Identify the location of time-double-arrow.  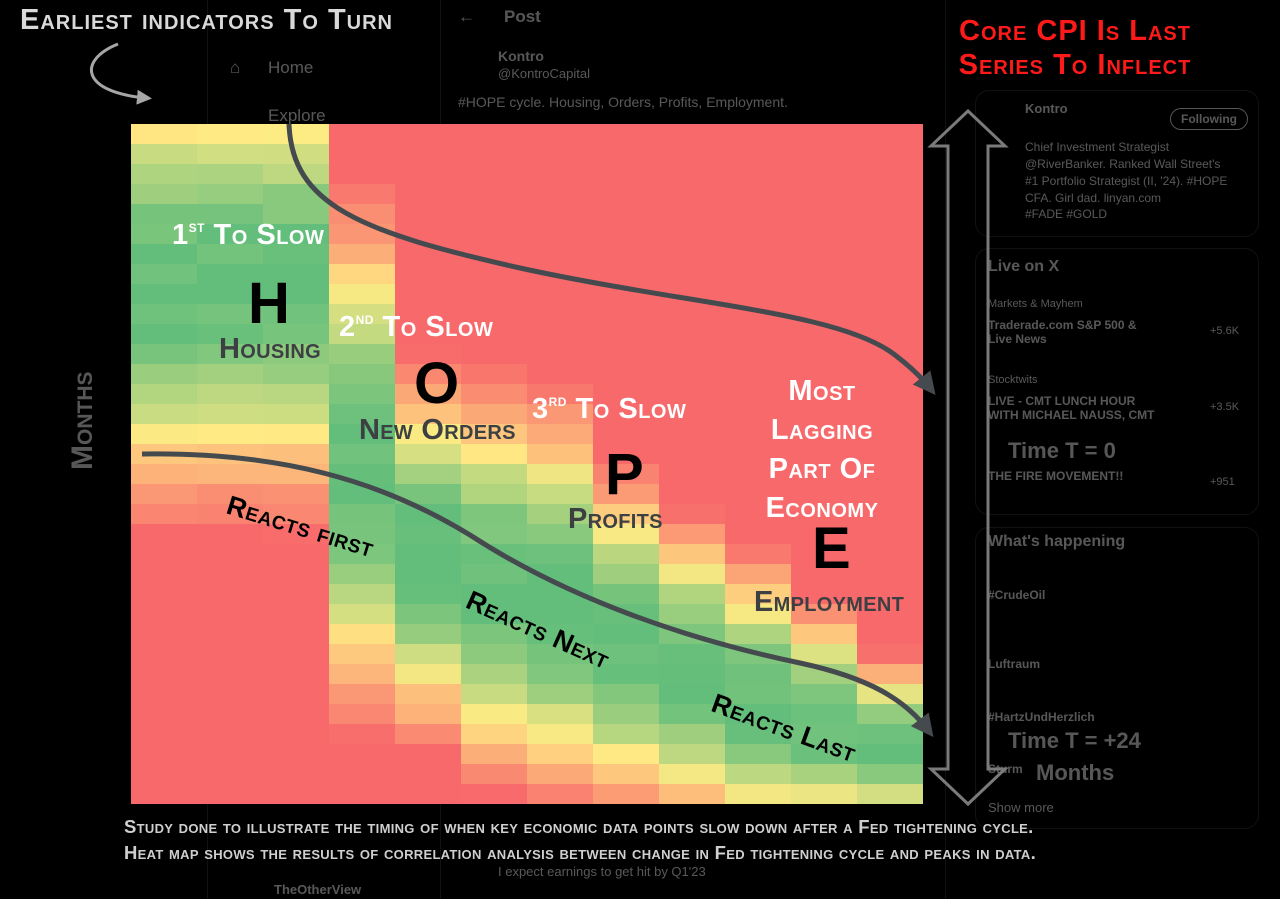
(968, 457).